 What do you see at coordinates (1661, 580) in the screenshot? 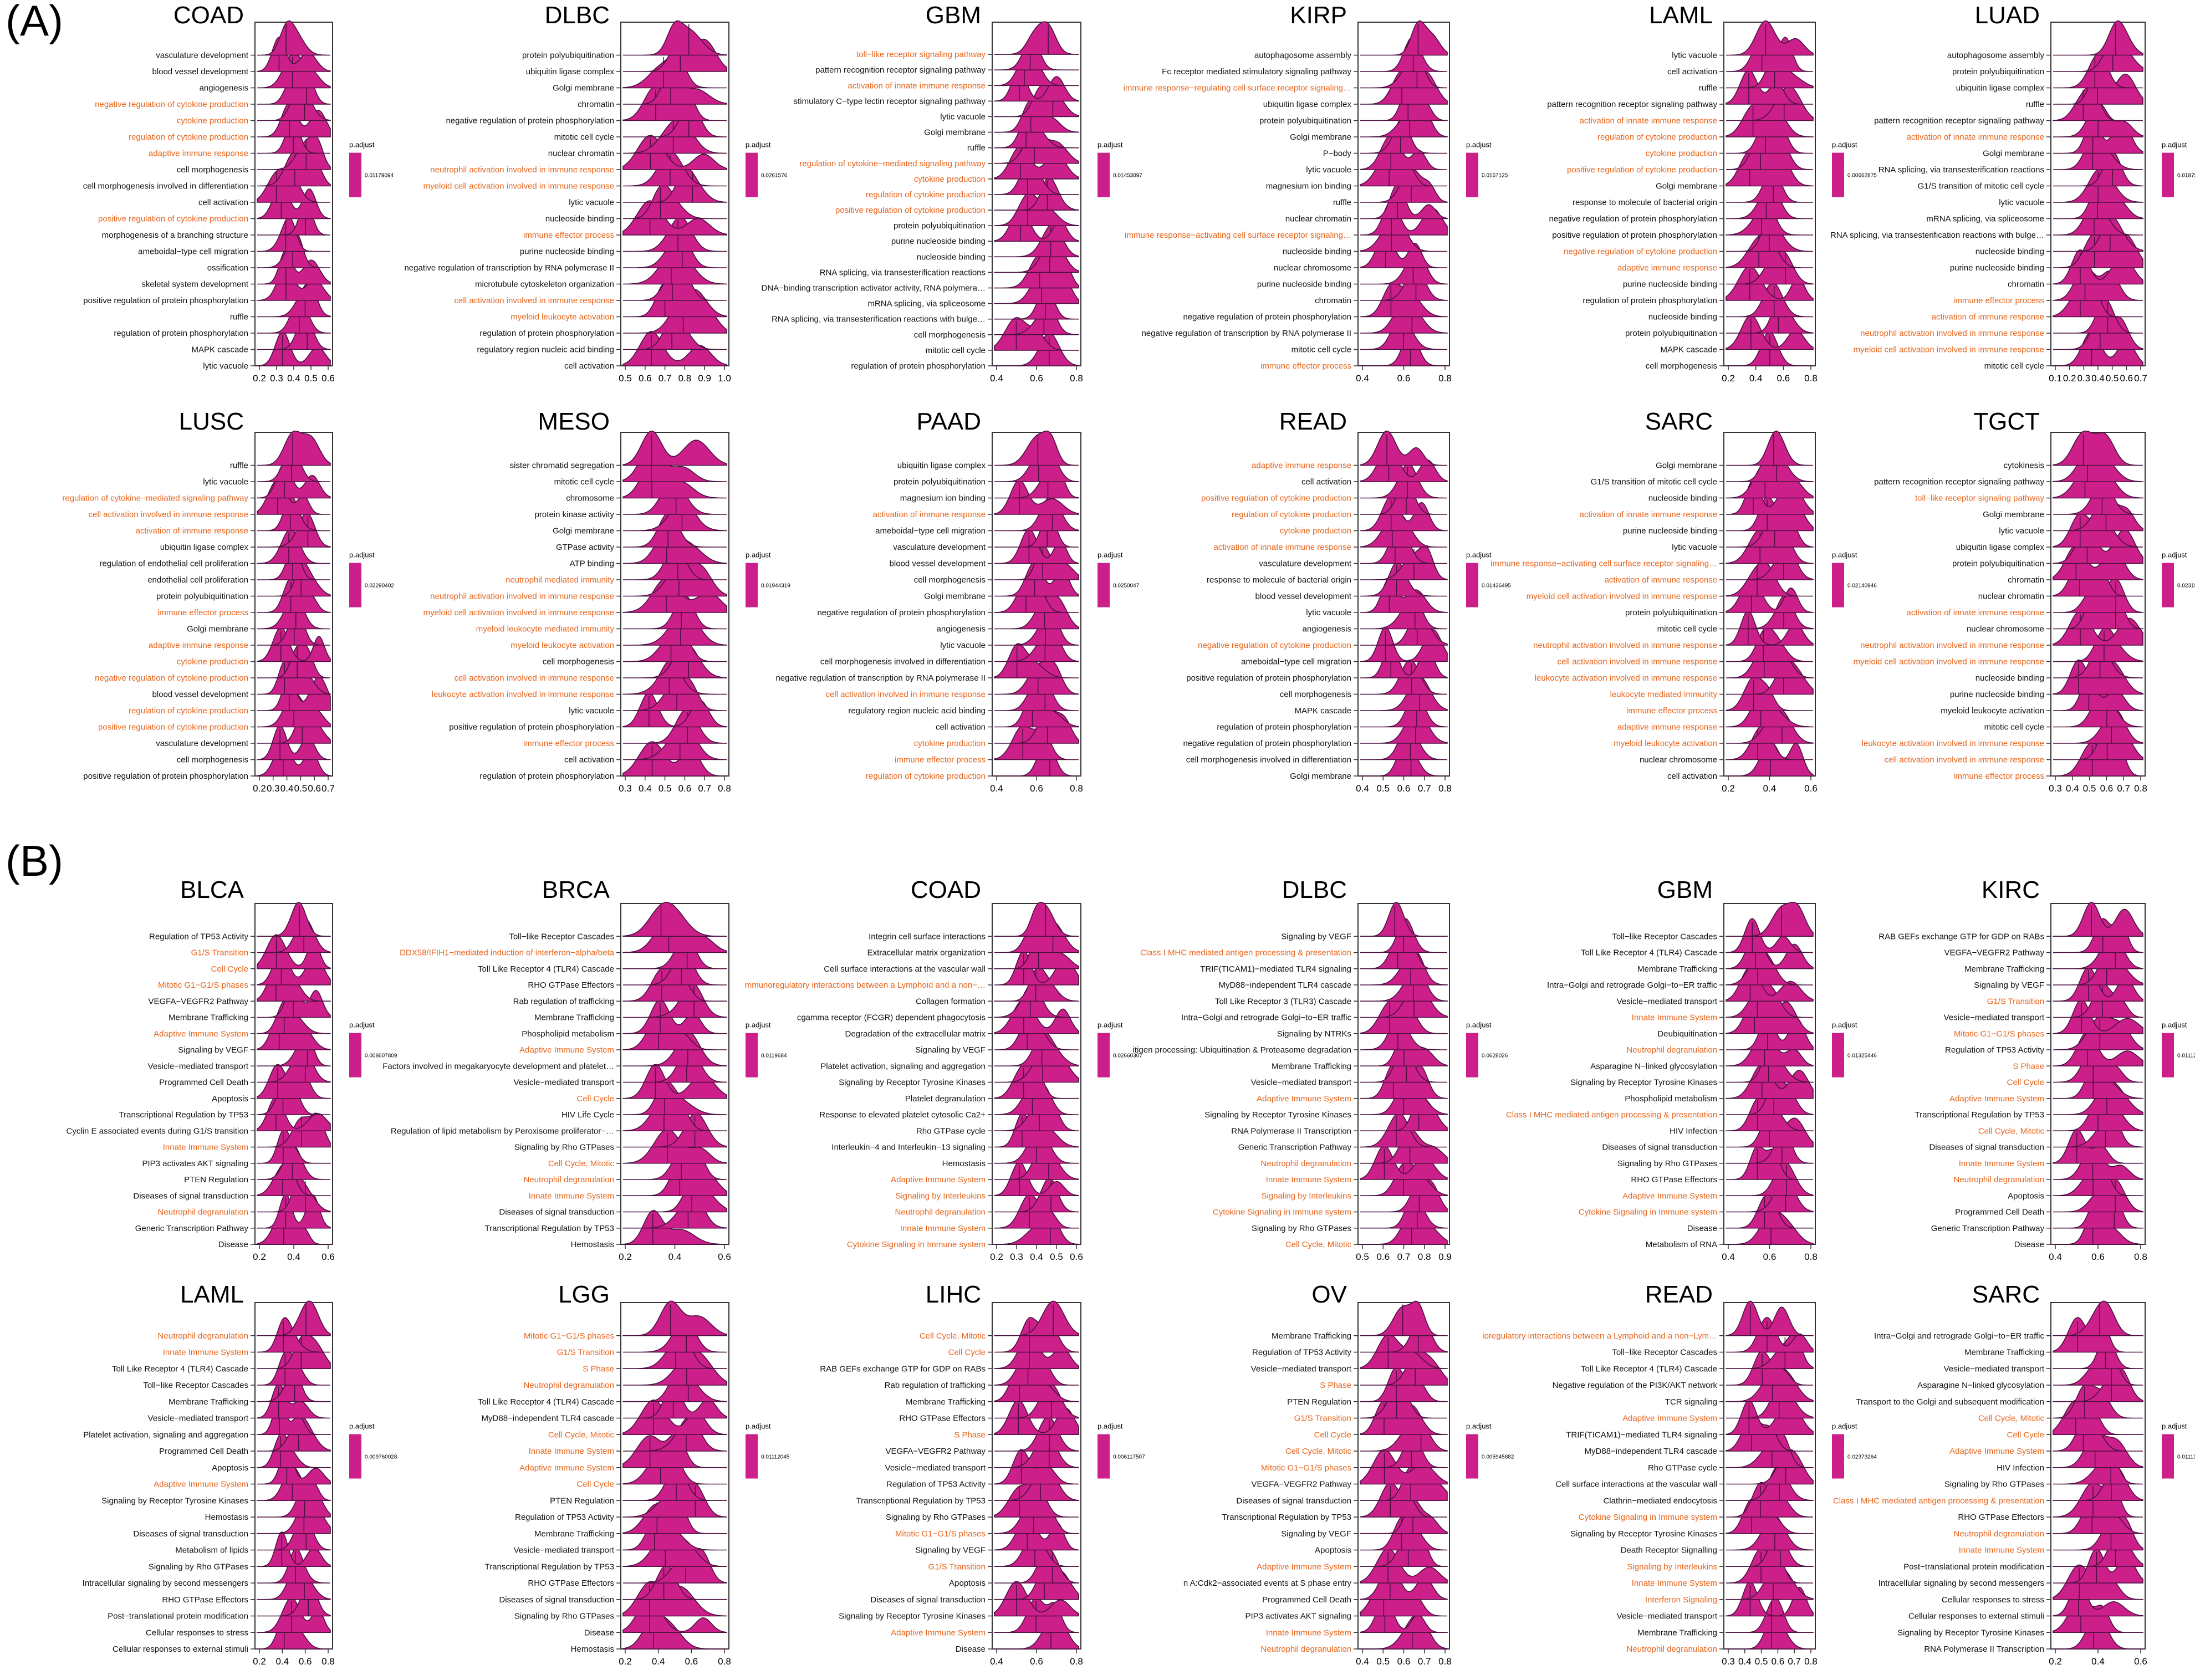
I see `term-label: activation of immune response` at bounding box center [1661, 580].